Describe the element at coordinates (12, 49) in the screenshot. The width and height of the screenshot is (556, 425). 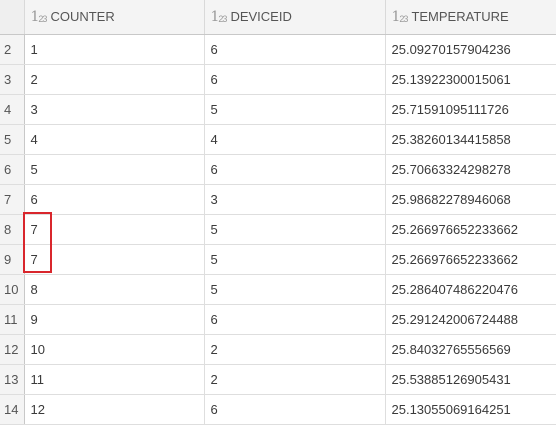
I see `row-number: 2` at that location.